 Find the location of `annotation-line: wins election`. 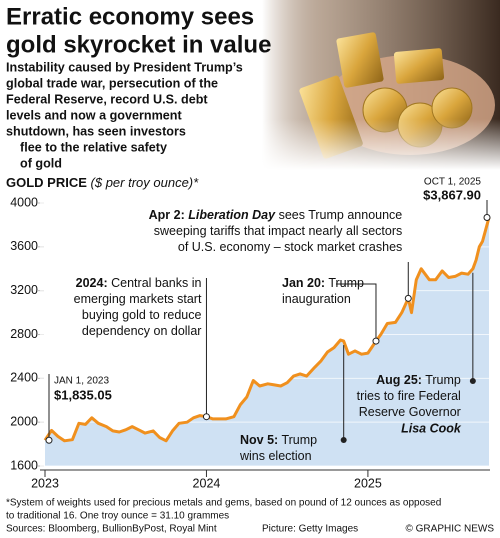

annotation-line: wins election is located at coordinates (275, 456).